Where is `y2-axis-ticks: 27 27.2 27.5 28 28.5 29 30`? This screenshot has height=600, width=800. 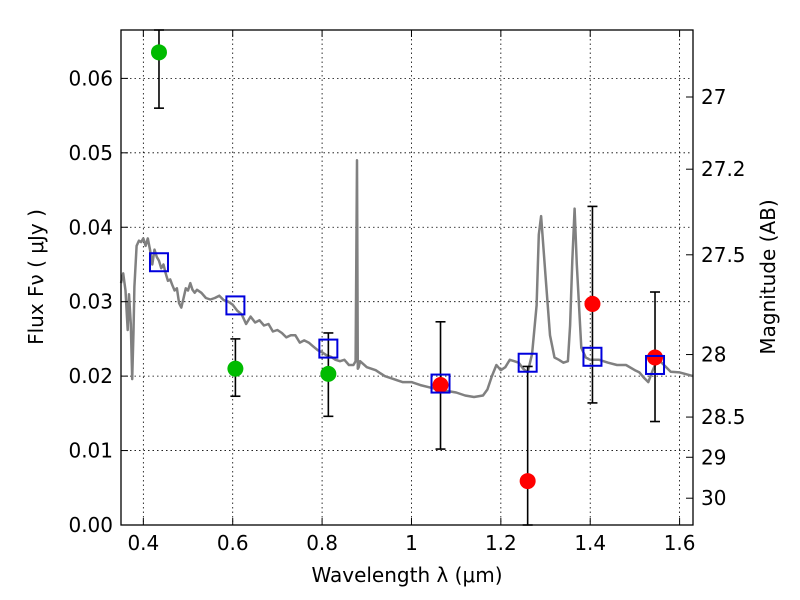
y2-axis-ticks: 27 27.2 27.5 28 28.5 29 30 is located at coordinates (716, 297).